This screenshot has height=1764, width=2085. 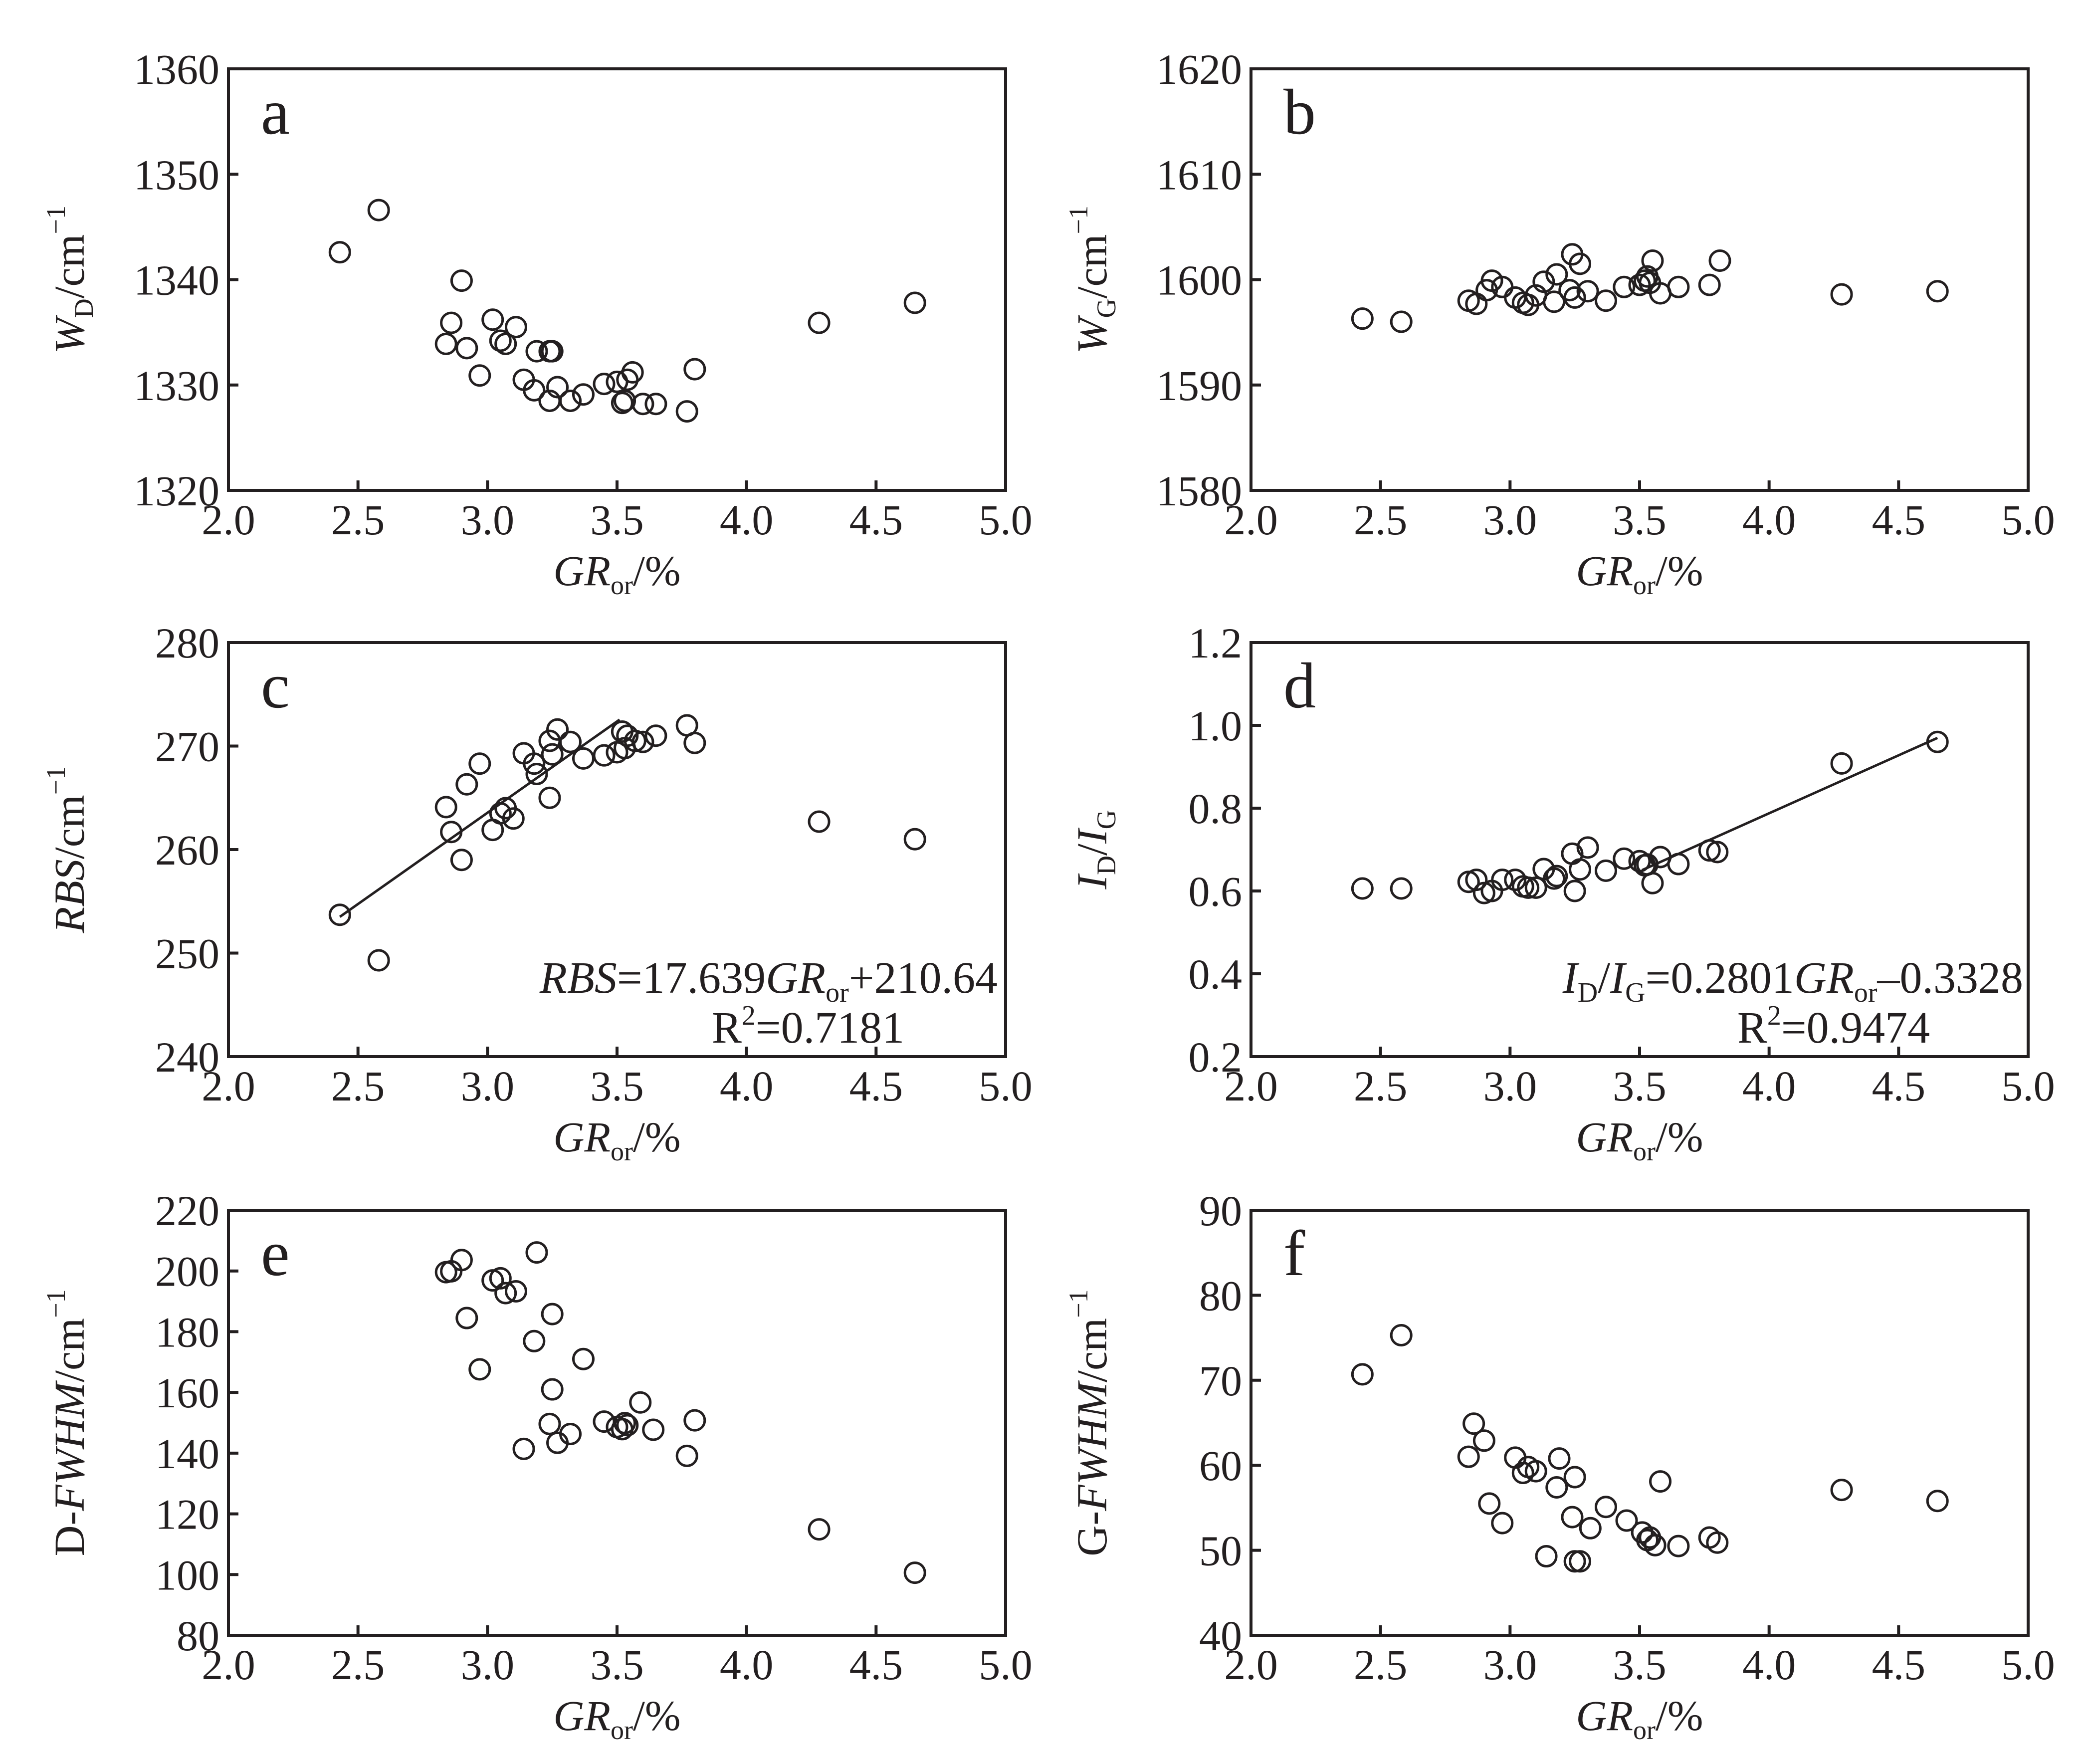 I want to click on y-tick-label: 1330, so click(x=176, y=386).